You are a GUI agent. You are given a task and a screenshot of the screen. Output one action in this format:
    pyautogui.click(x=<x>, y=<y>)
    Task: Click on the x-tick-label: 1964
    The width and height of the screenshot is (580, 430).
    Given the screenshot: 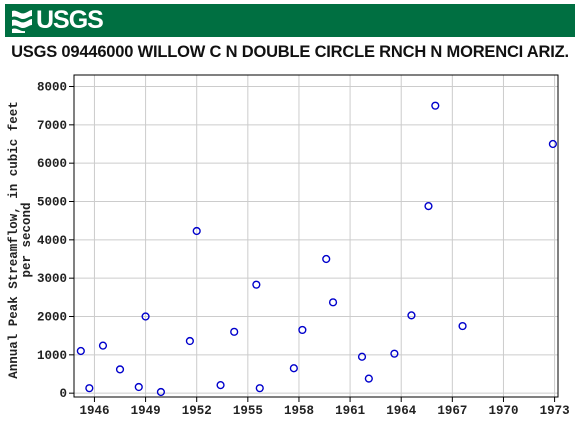 What is the action you would take?
    pyautogui.click(x=401, y=411)
    